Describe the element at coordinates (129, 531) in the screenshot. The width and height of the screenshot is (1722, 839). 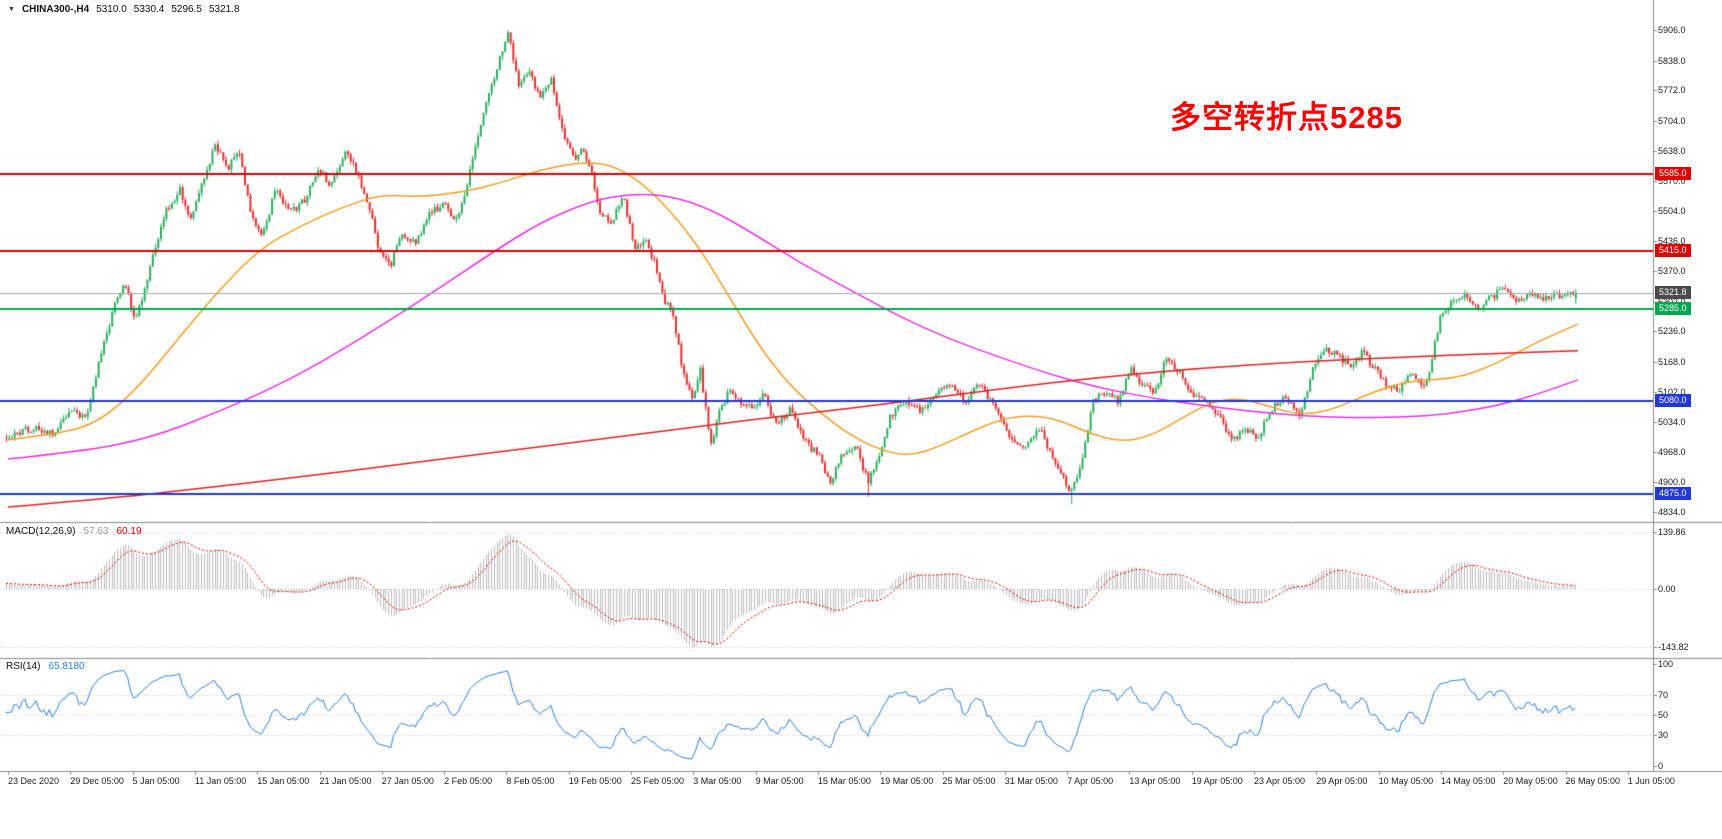
I see `macd-signal-value: 60.19` at that location.